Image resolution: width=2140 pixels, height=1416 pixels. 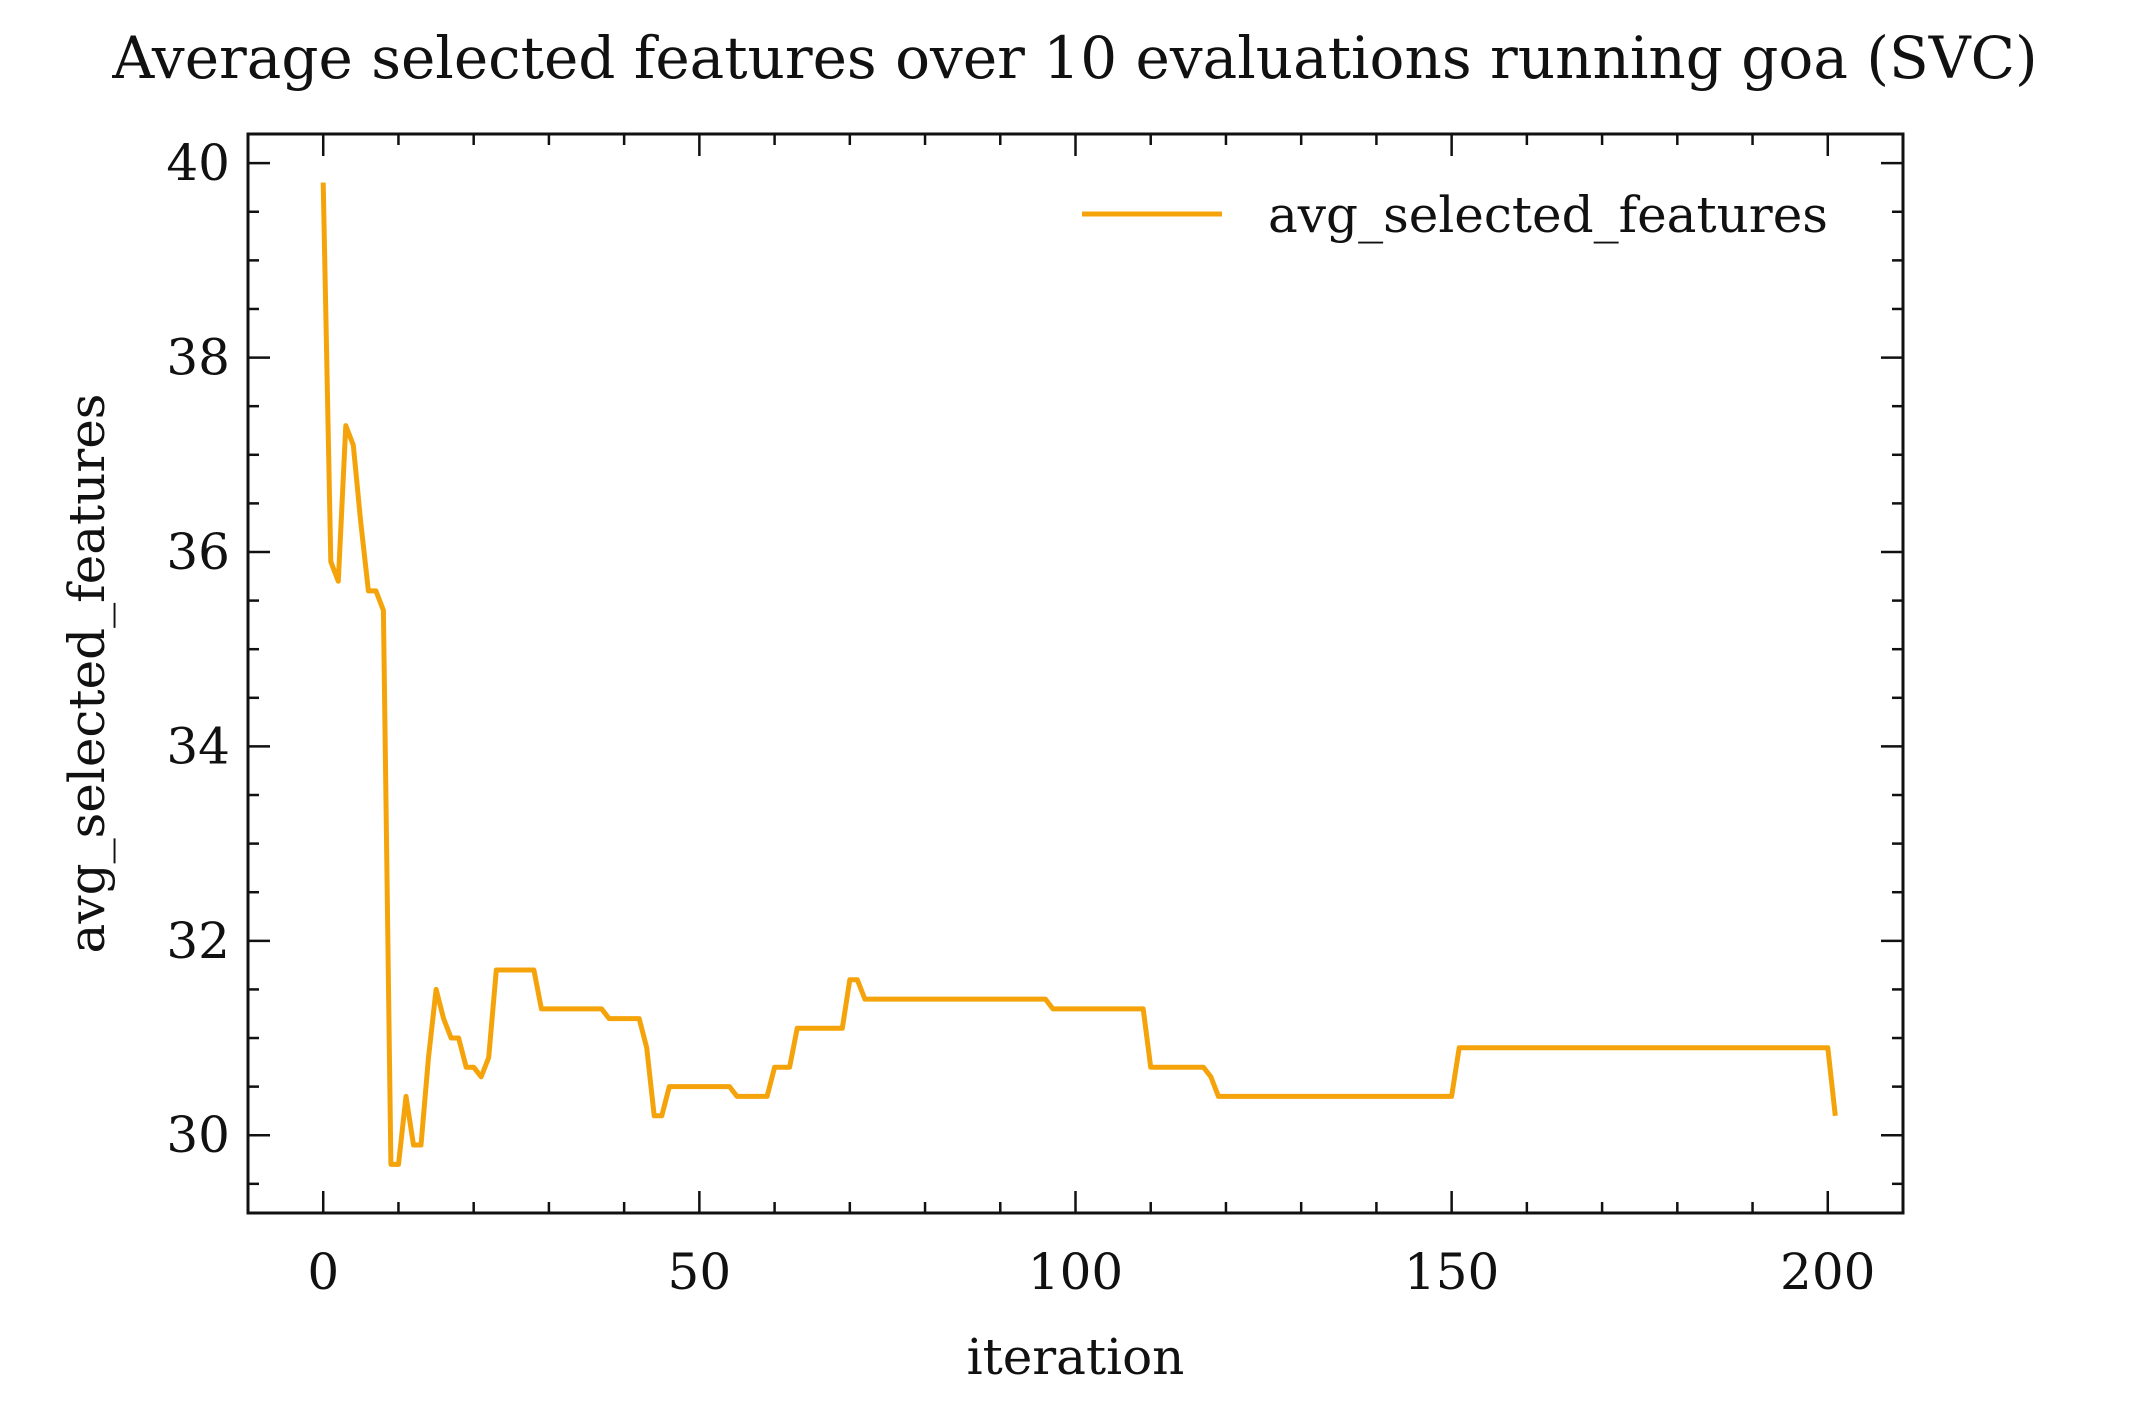 What do you see at coordinates (198, 358) in the screenshot?
I see `y-tick-label: 38` at bounding box center [198, 358].